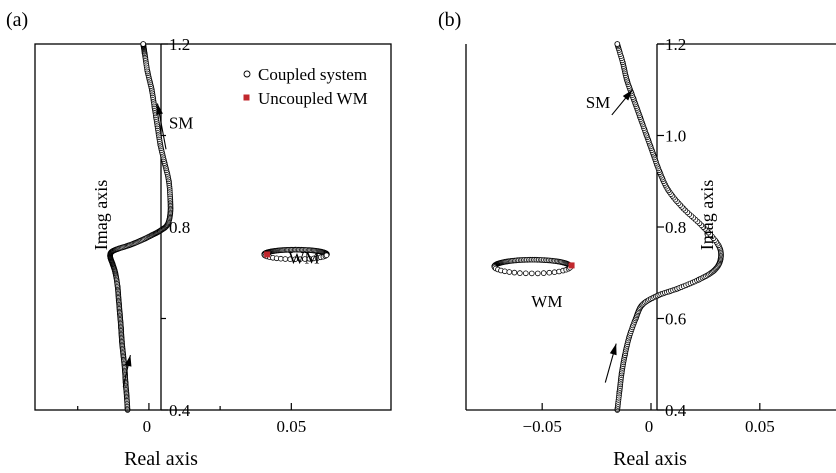 The image size is (836, 473). Describe the element at coordinates (313, 98) in the screenshot. I see `legend-uncoupled-label: Uncoupled WM` at that location.